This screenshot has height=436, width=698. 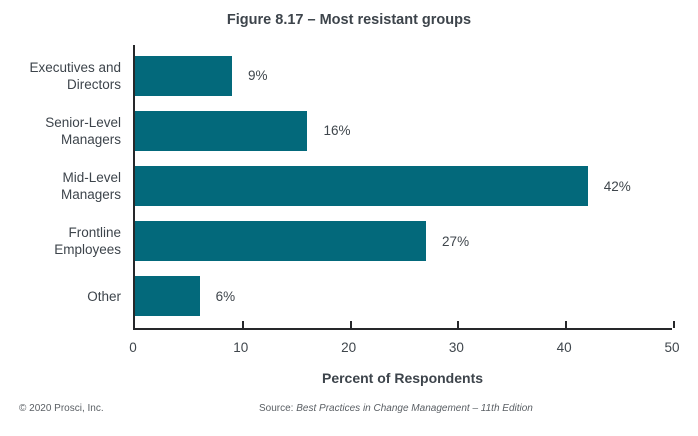 I want to click on bar-row: 27%, so click(x=403, y=241).